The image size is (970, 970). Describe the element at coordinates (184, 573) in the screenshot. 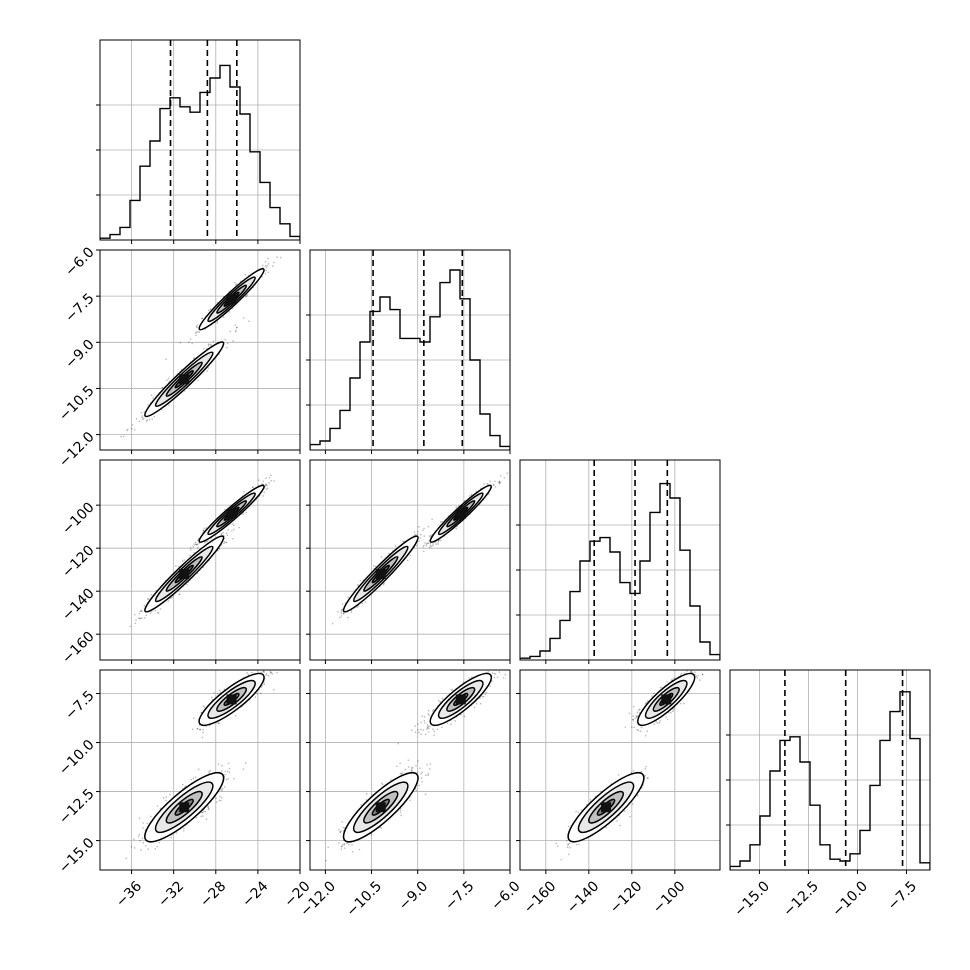

I see `density-peak` at that location.